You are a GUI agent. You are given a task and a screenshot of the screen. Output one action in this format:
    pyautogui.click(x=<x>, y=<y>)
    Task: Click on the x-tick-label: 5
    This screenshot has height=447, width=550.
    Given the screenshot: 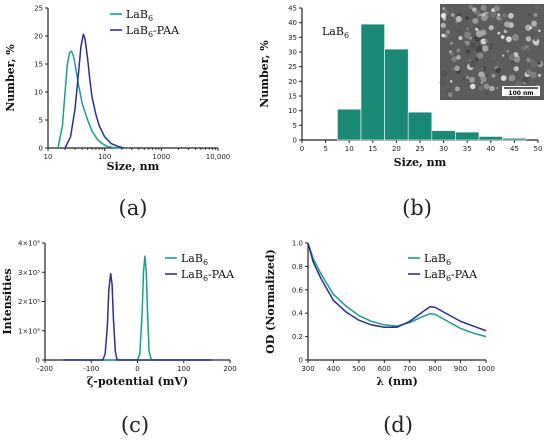 What is the action you would take?
    pyautogui.click(x=325, y=149)
    